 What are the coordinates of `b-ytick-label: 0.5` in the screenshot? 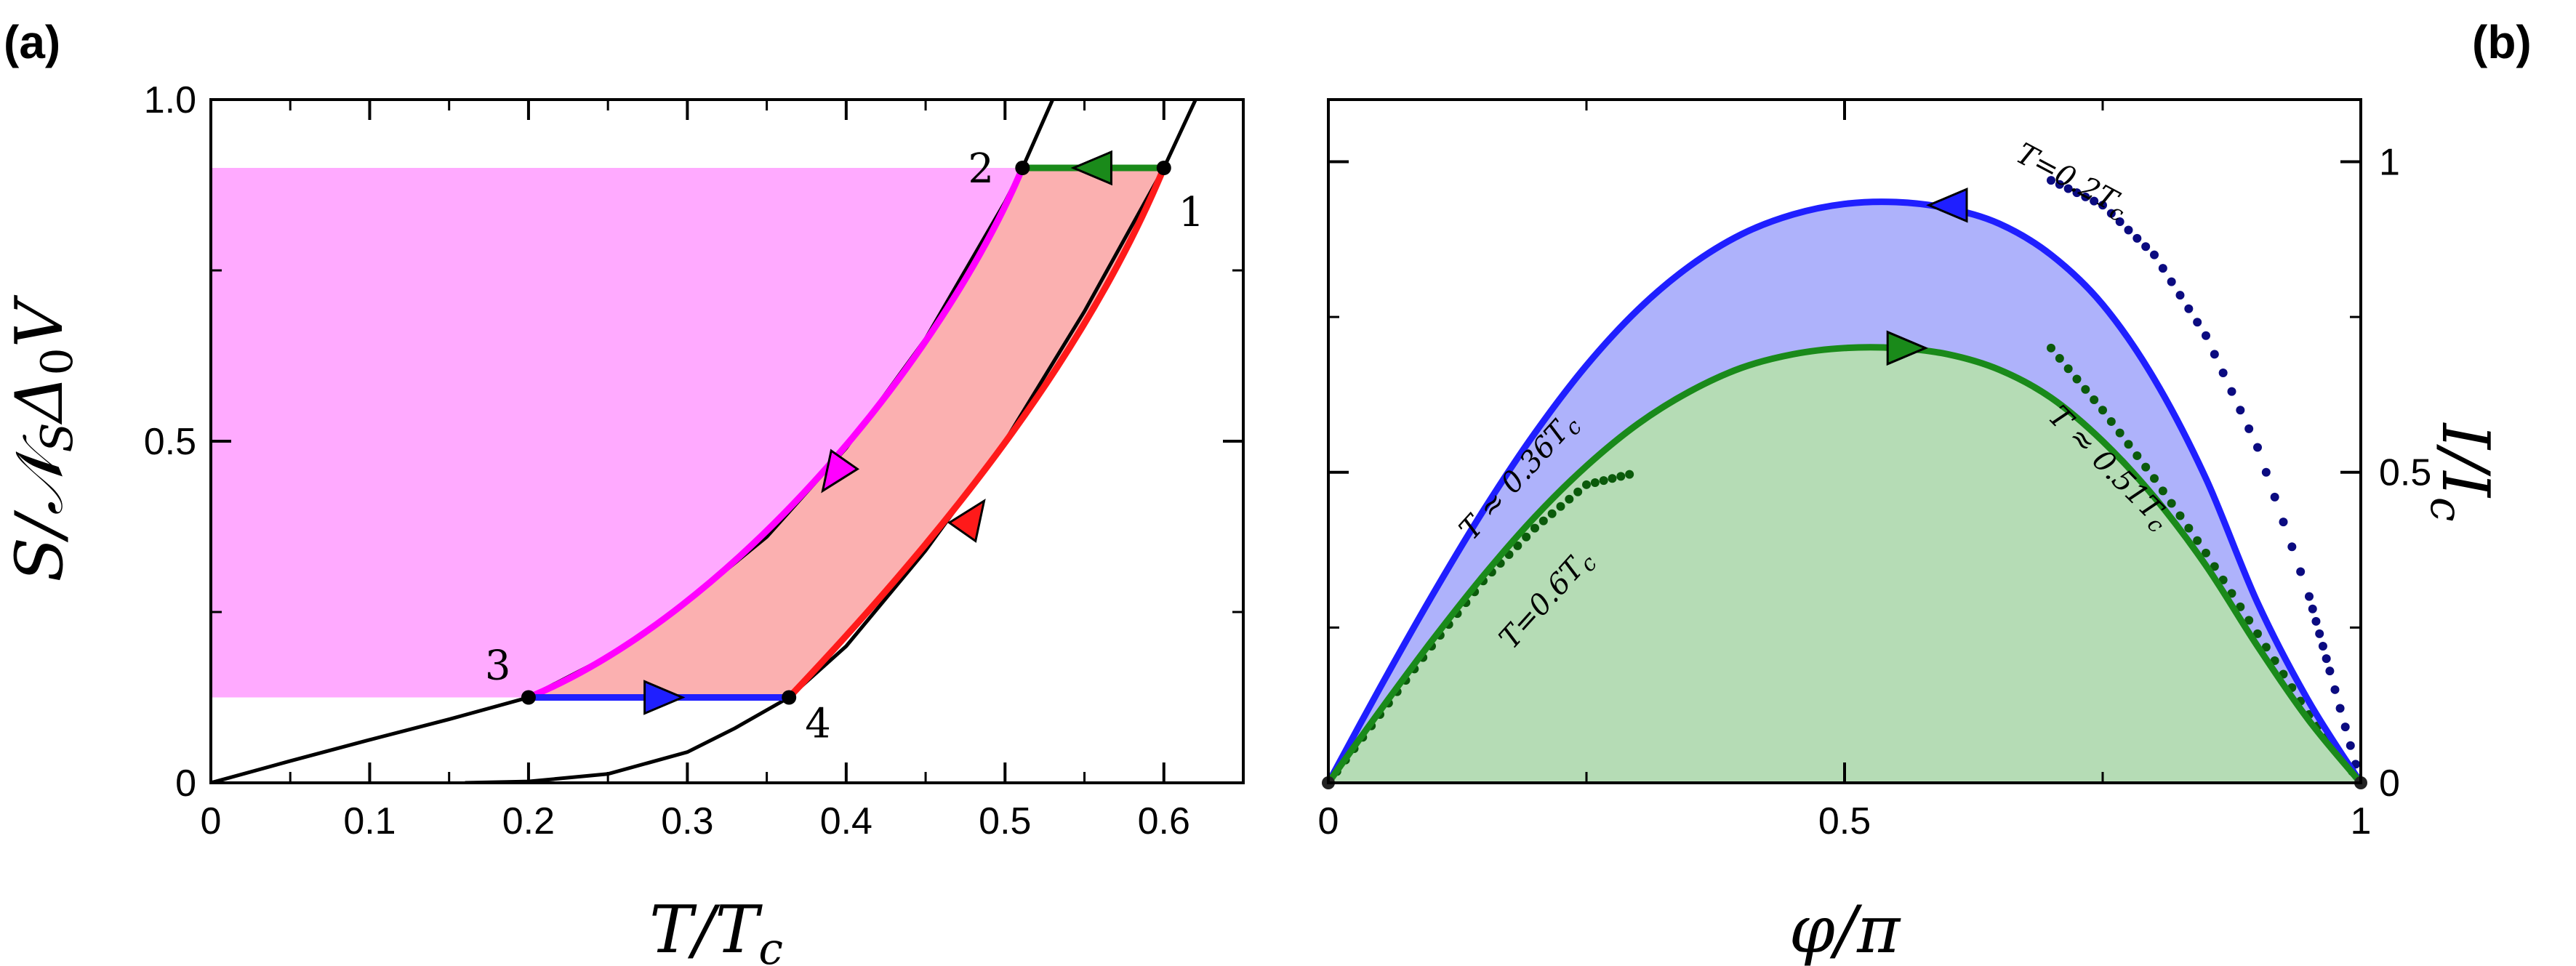 It's located at (2405, 473).